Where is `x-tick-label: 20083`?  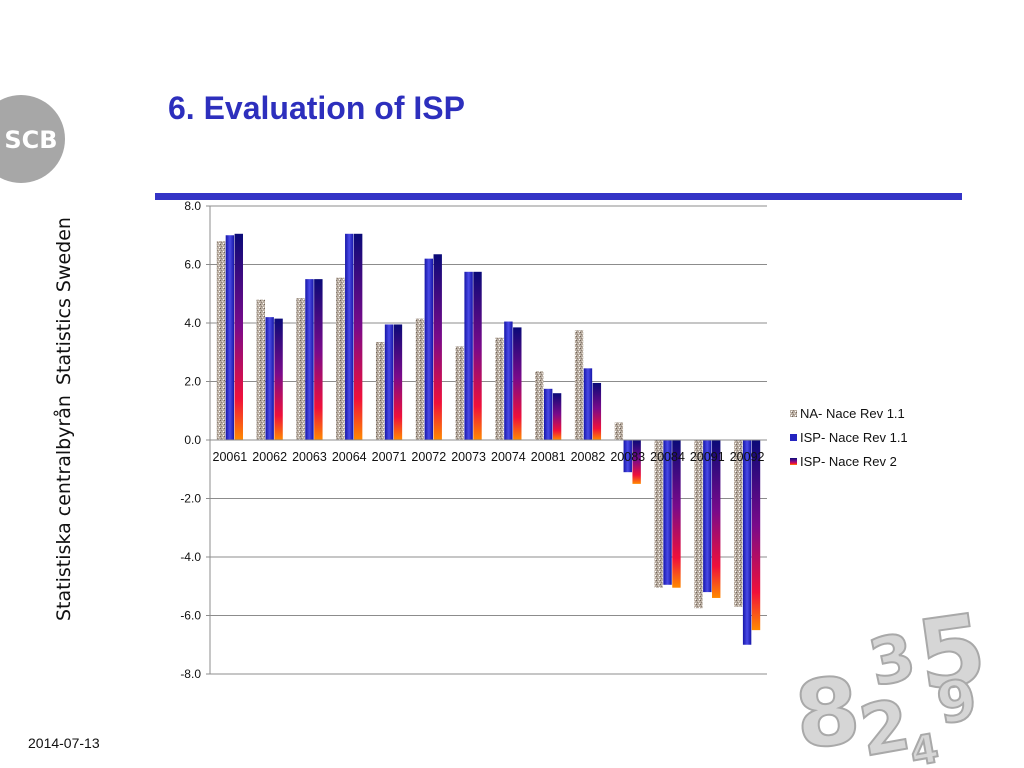 x-tick-label: 20083 is located at coordinates (627, 457).